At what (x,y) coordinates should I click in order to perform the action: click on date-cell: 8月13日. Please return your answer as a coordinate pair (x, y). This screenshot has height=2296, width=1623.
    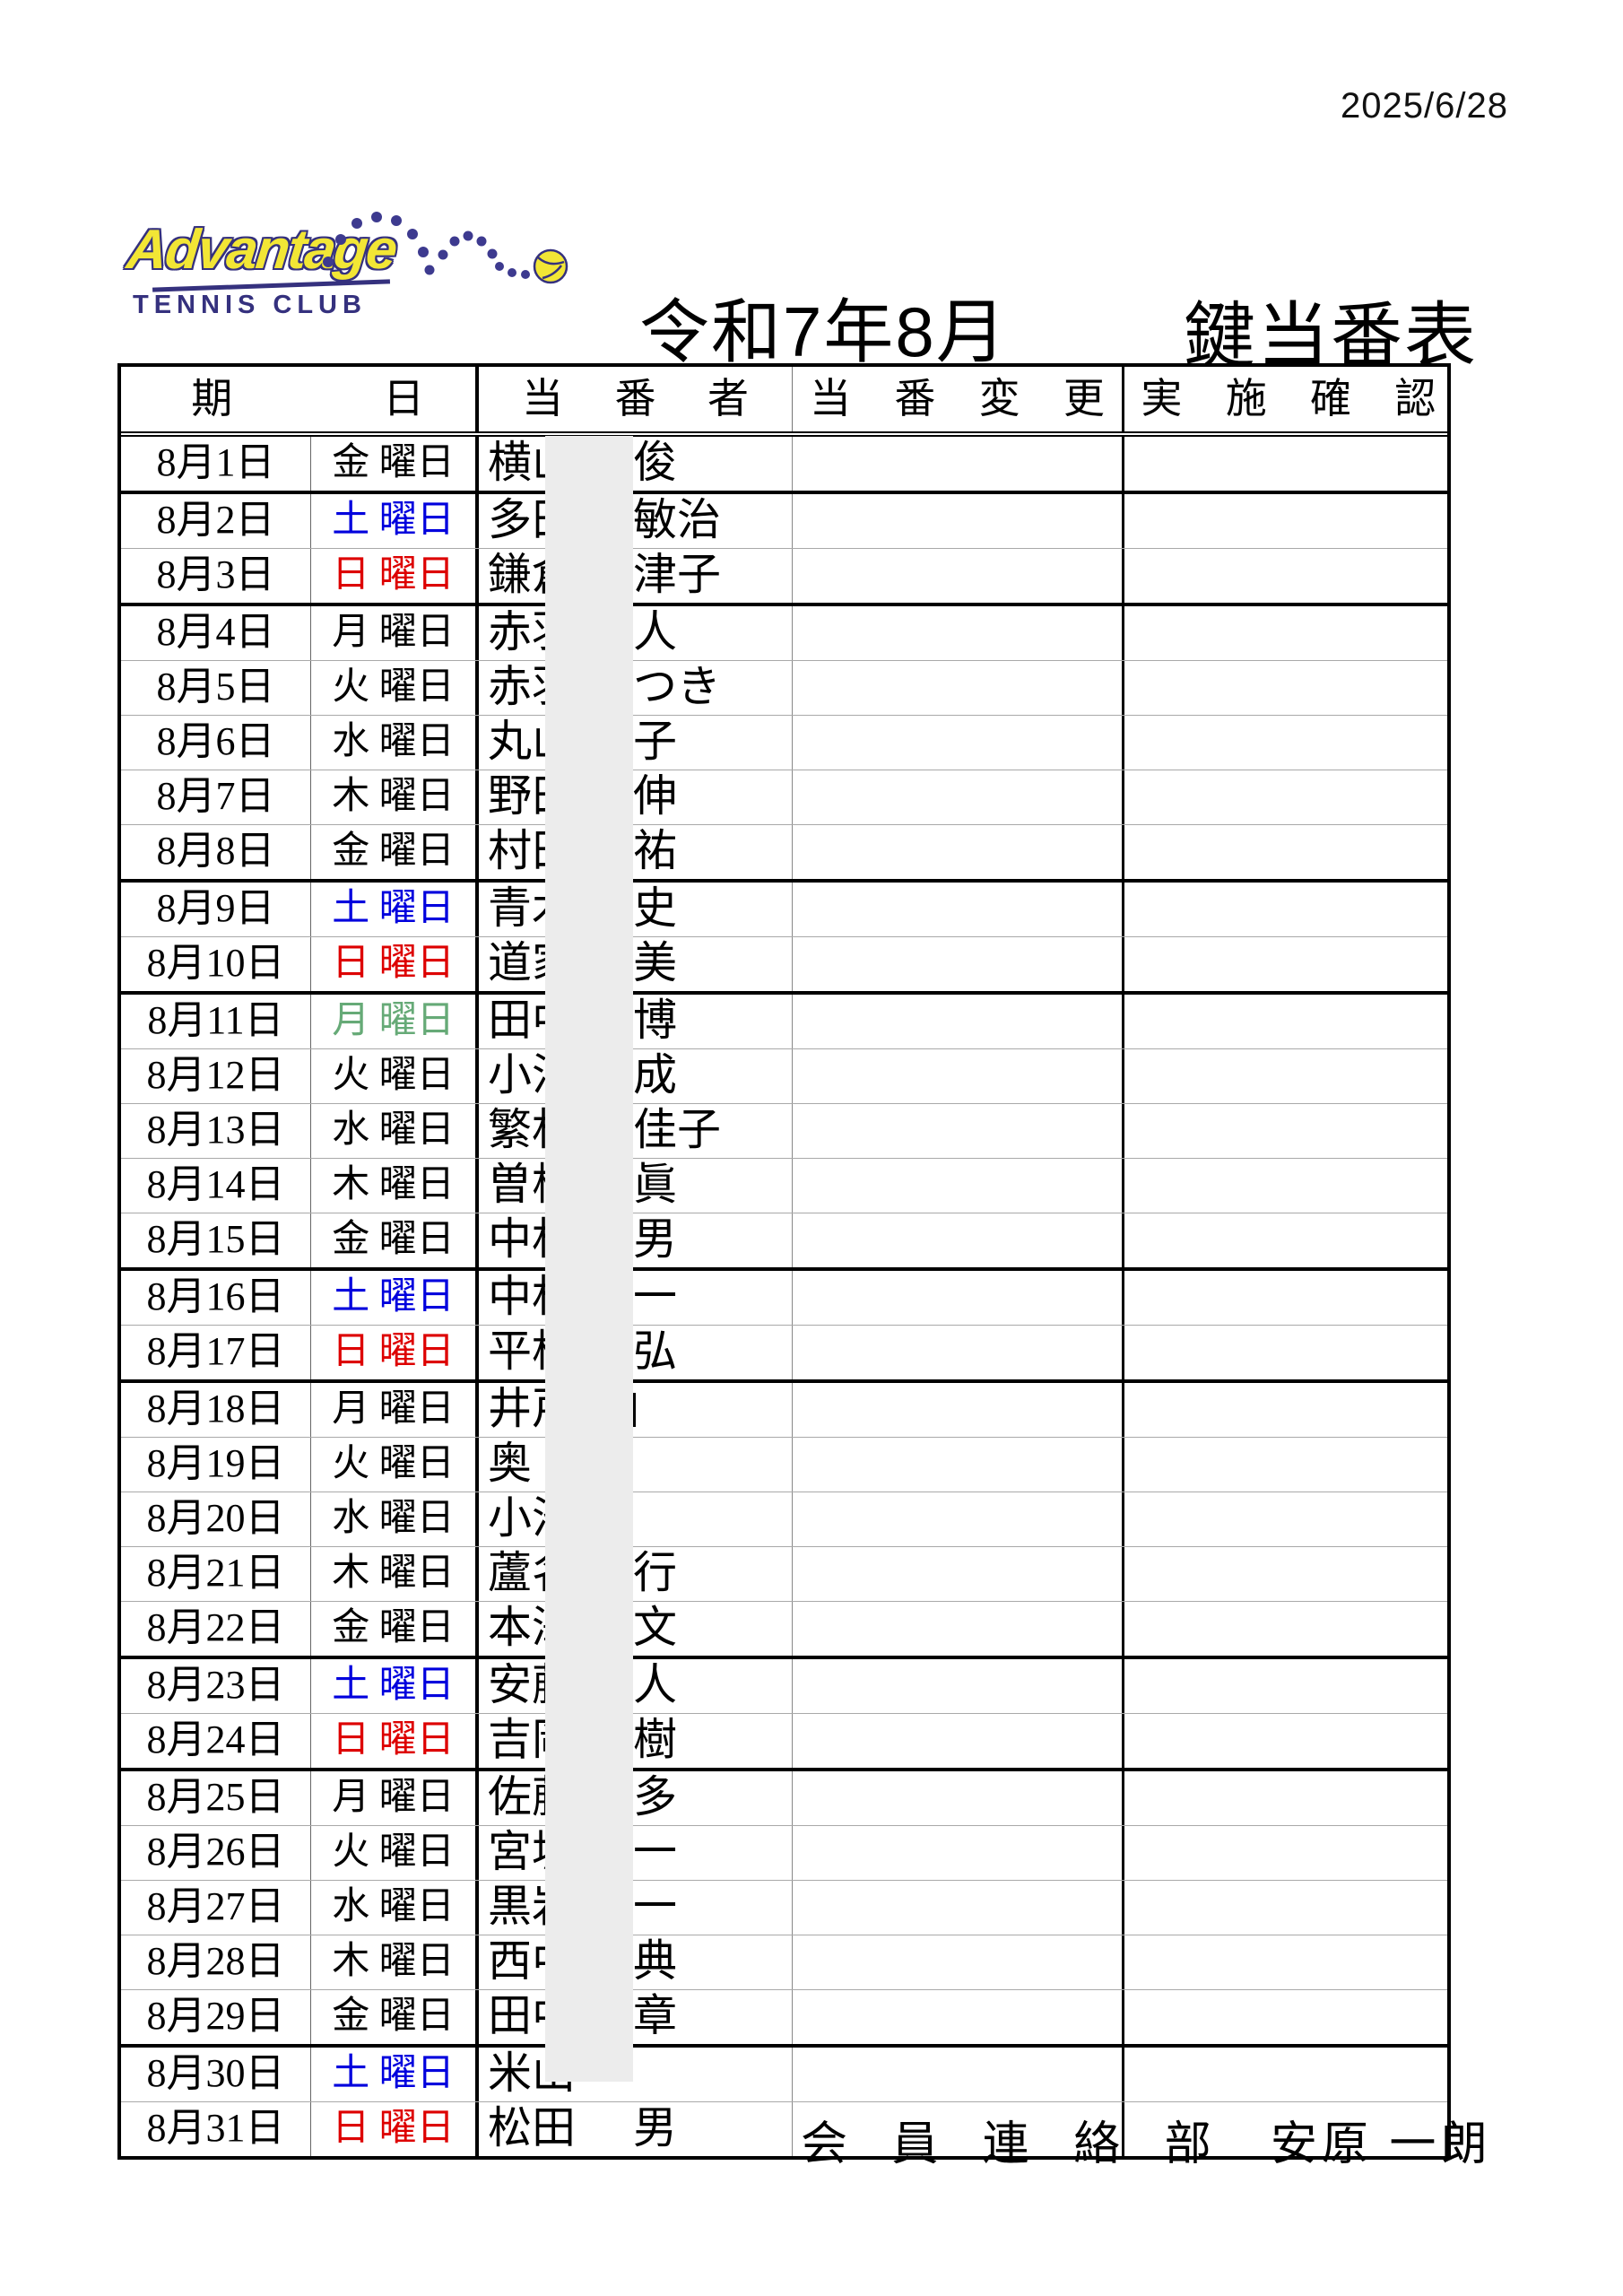
    Looking at the image, I should click on (216, 1131).